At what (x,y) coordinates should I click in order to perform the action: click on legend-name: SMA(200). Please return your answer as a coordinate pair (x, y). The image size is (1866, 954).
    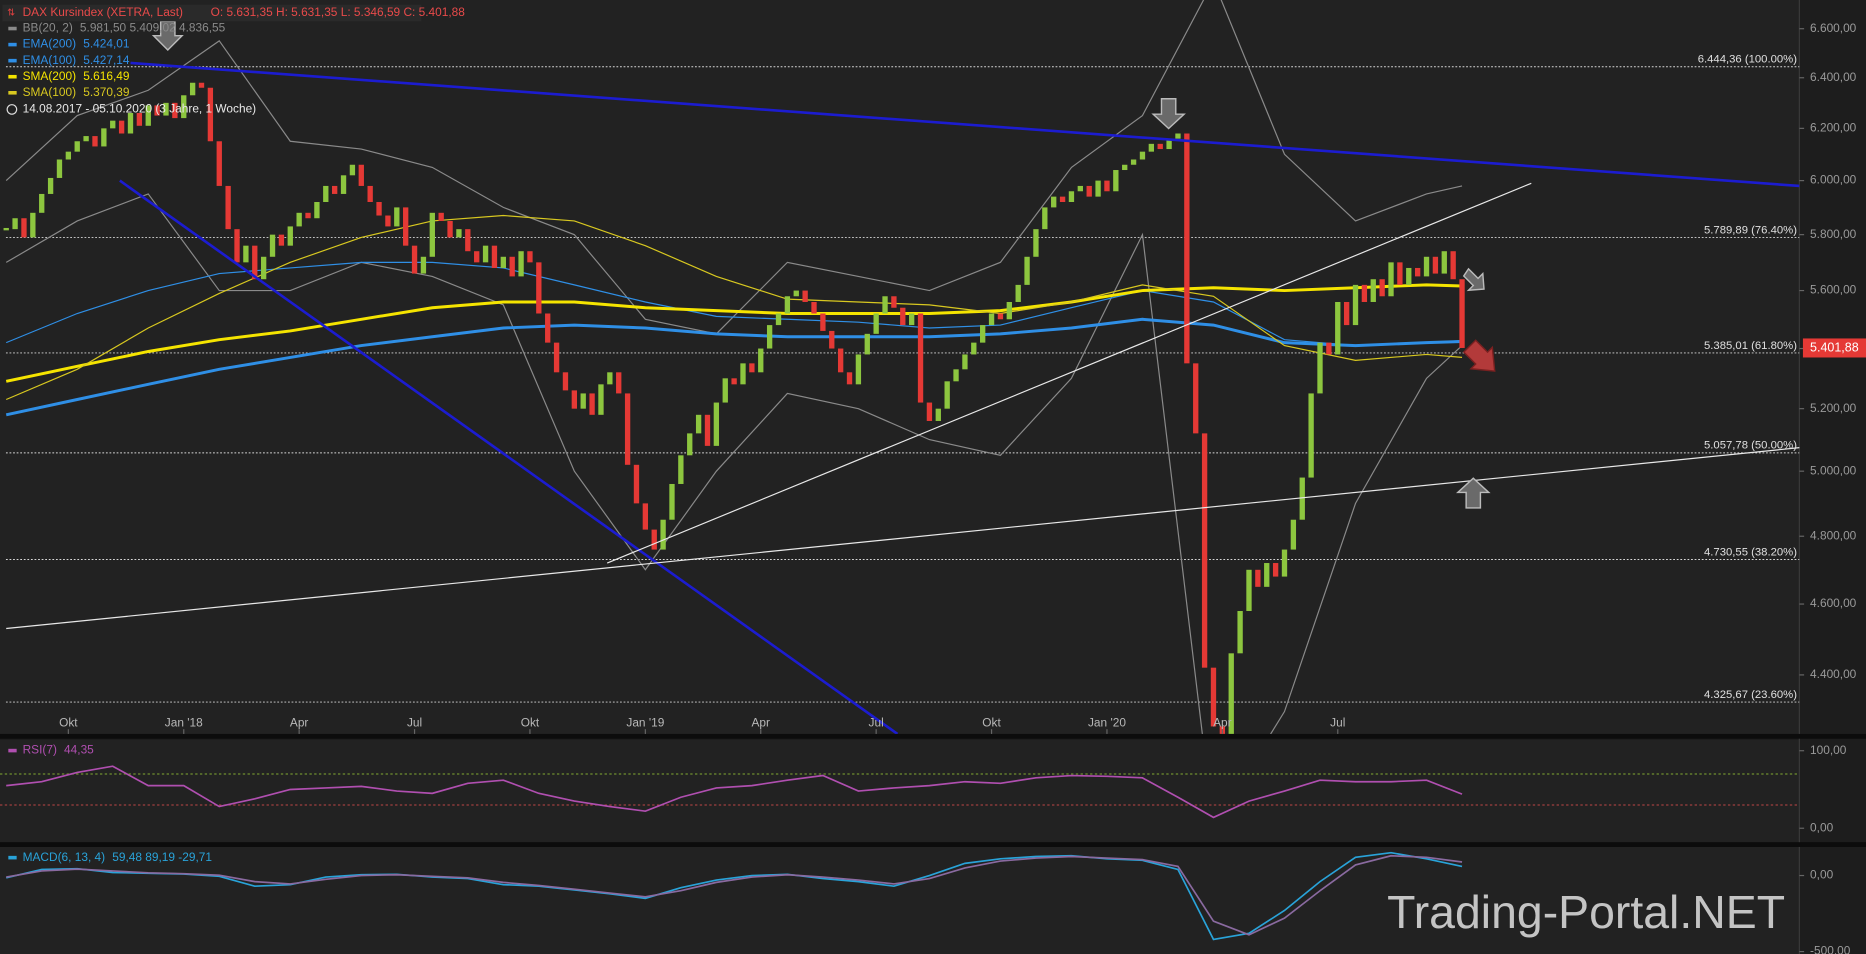
    Looking at the image, I should click on (50, 76).